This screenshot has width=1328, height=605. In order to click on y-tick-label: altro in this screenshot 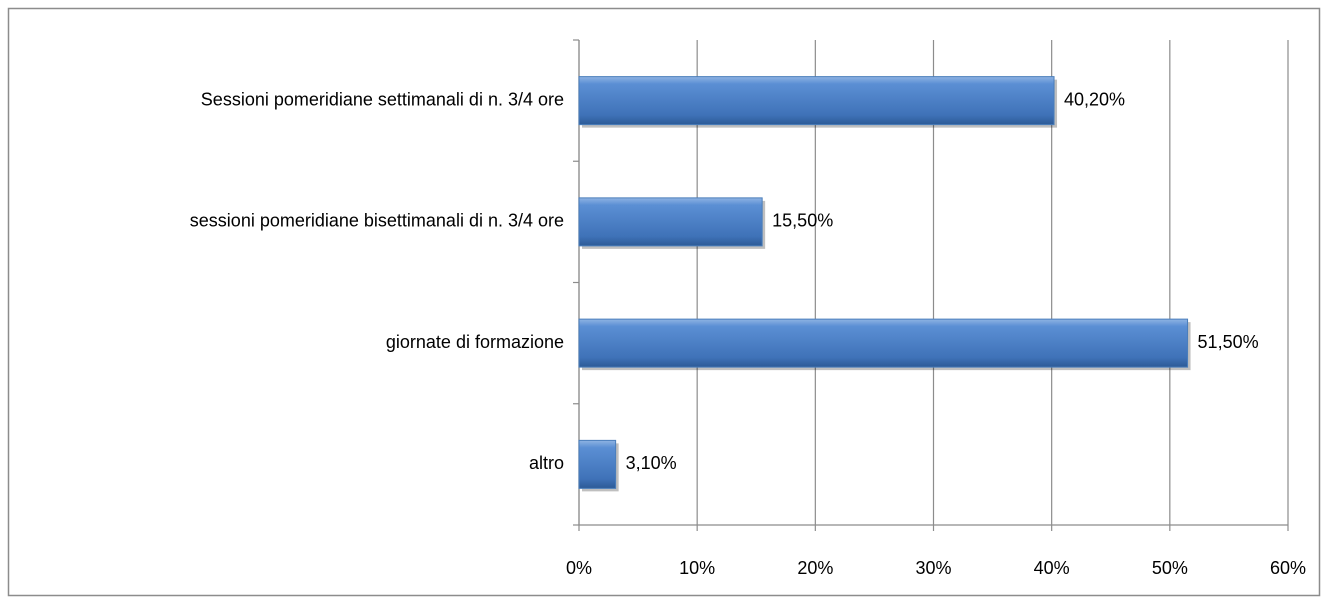, I will do `click(546, 463)`.